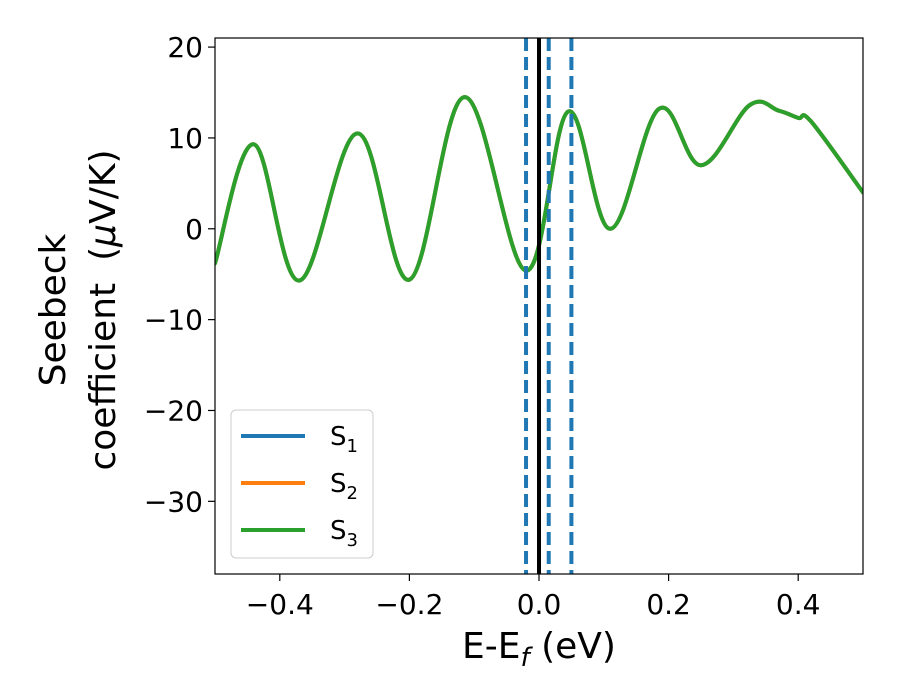  I want to click on y-axis-label: Seebeck coefficient(μV/K), so click(78, 309).